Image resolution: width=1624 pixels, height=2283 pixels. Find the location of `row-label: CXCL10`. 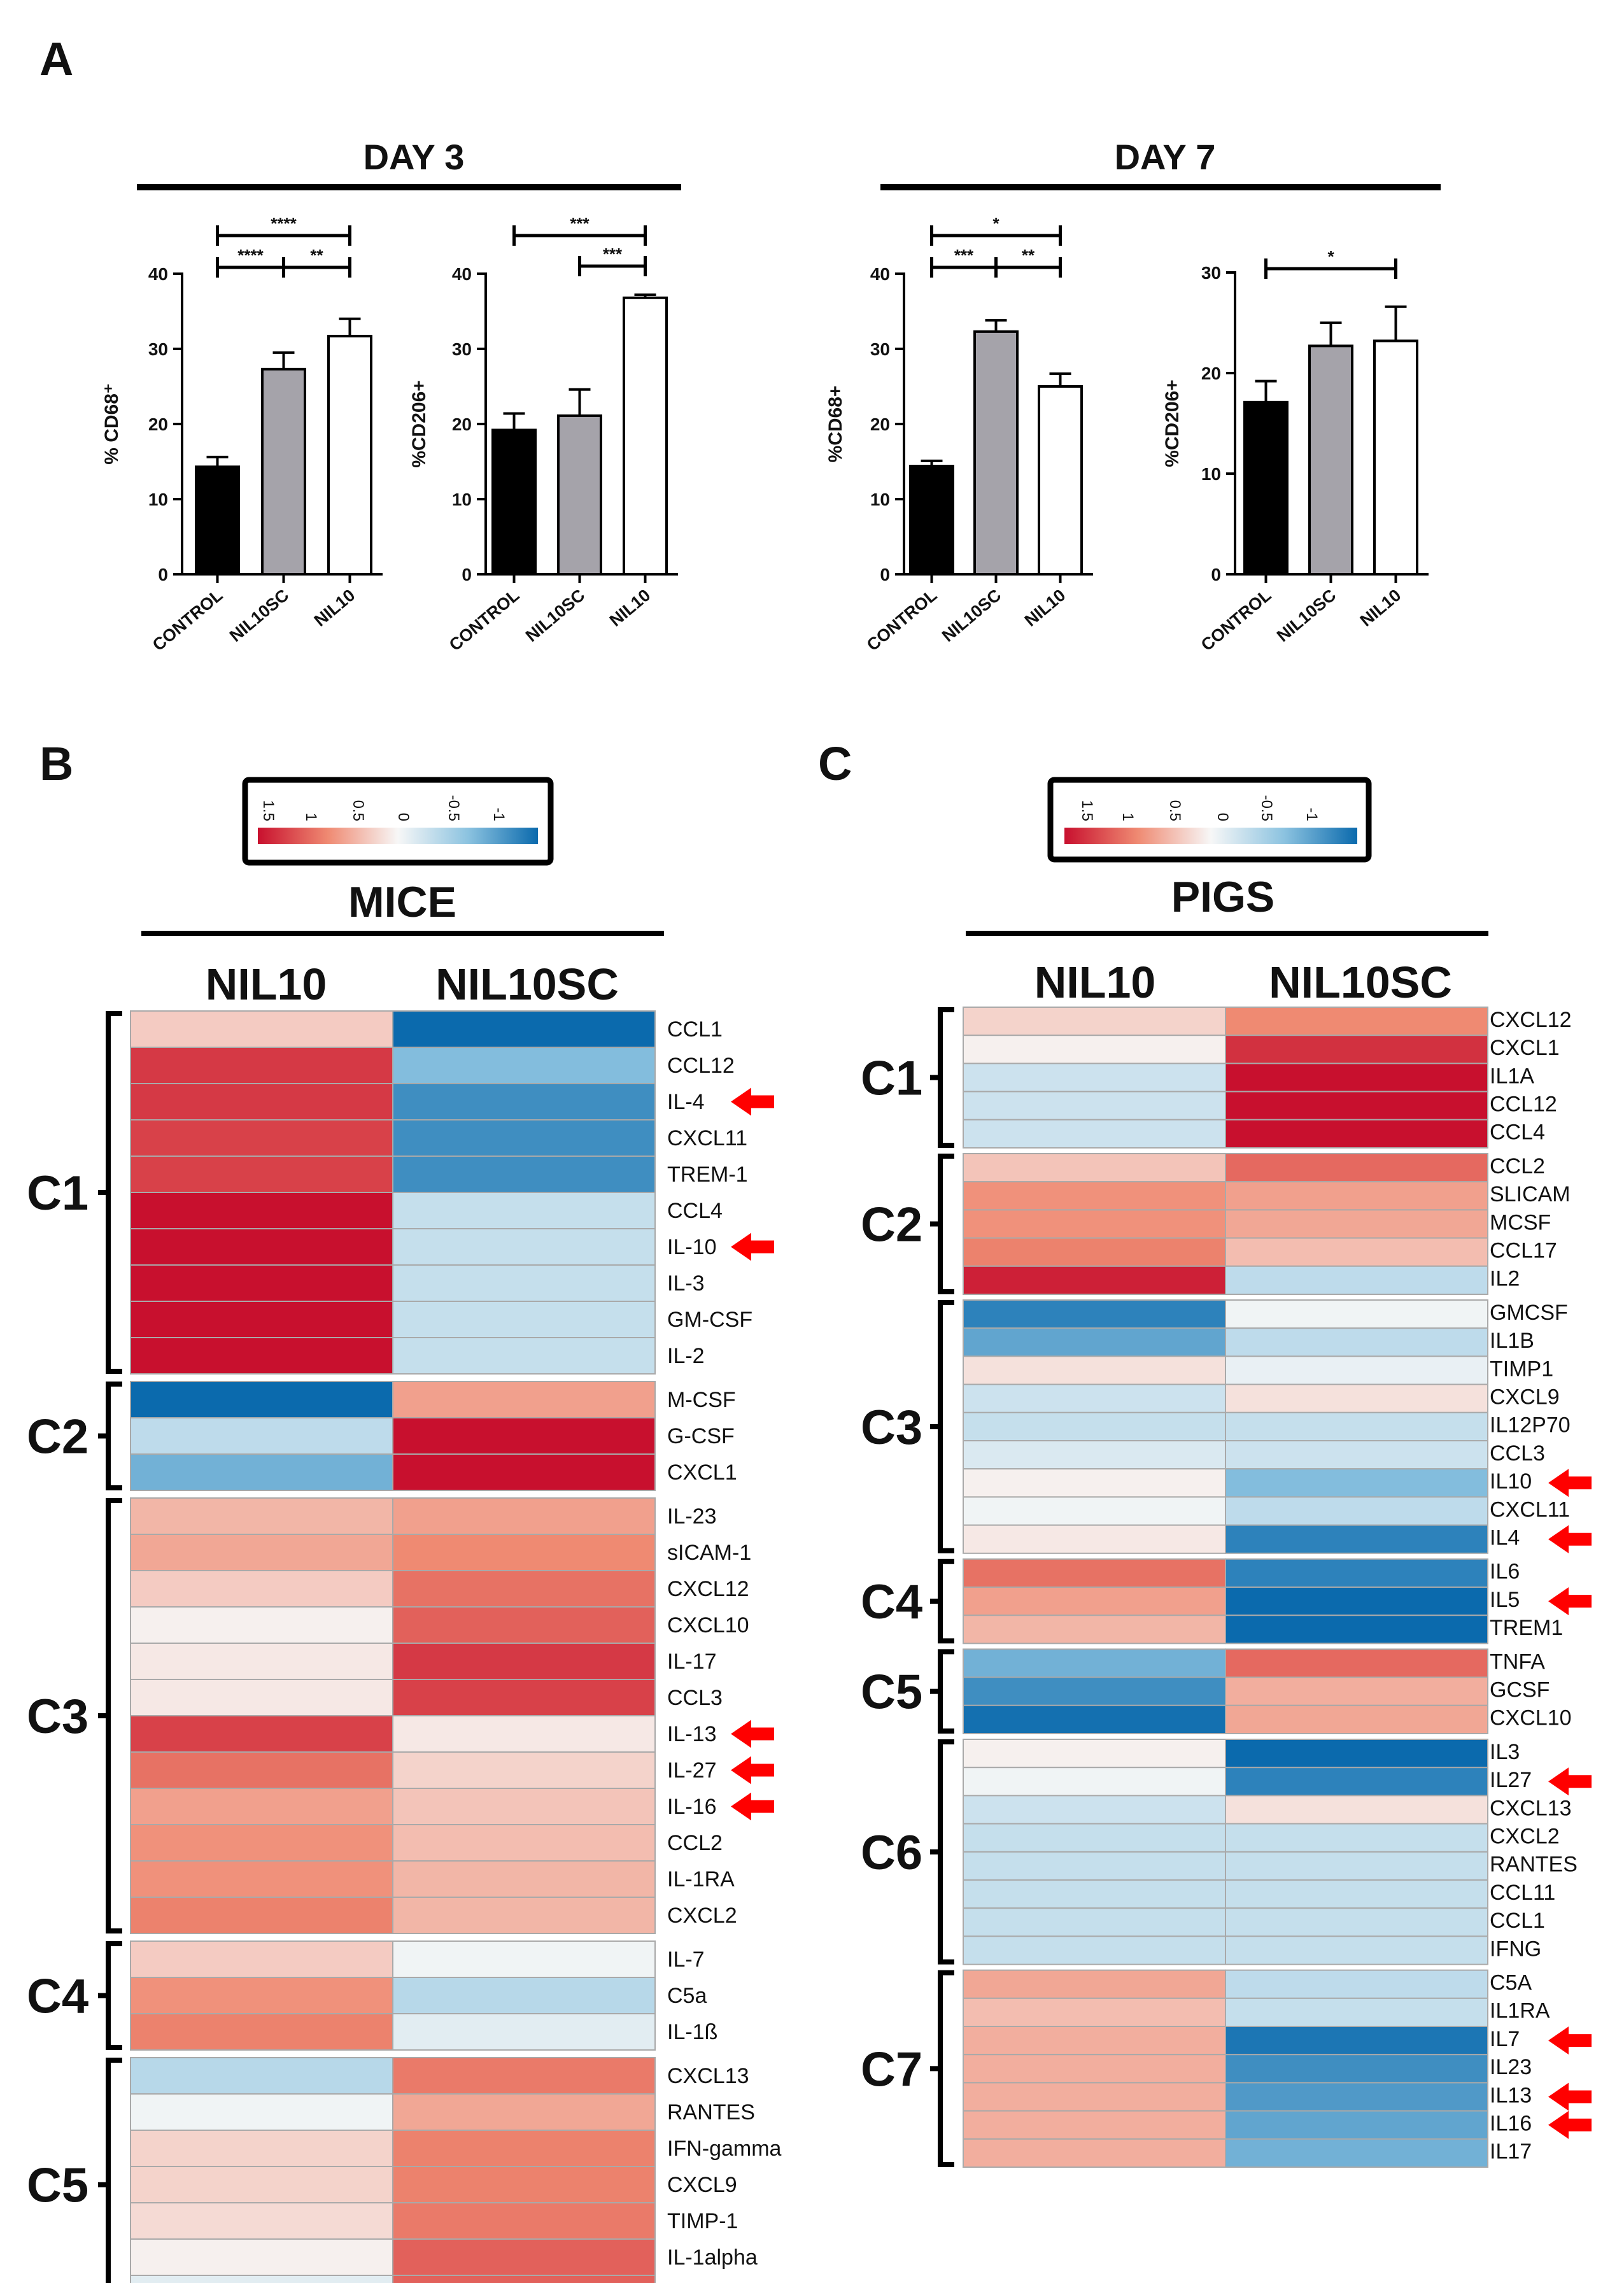

row-label: CXCL10 is located at coordinates (1531, 1718).